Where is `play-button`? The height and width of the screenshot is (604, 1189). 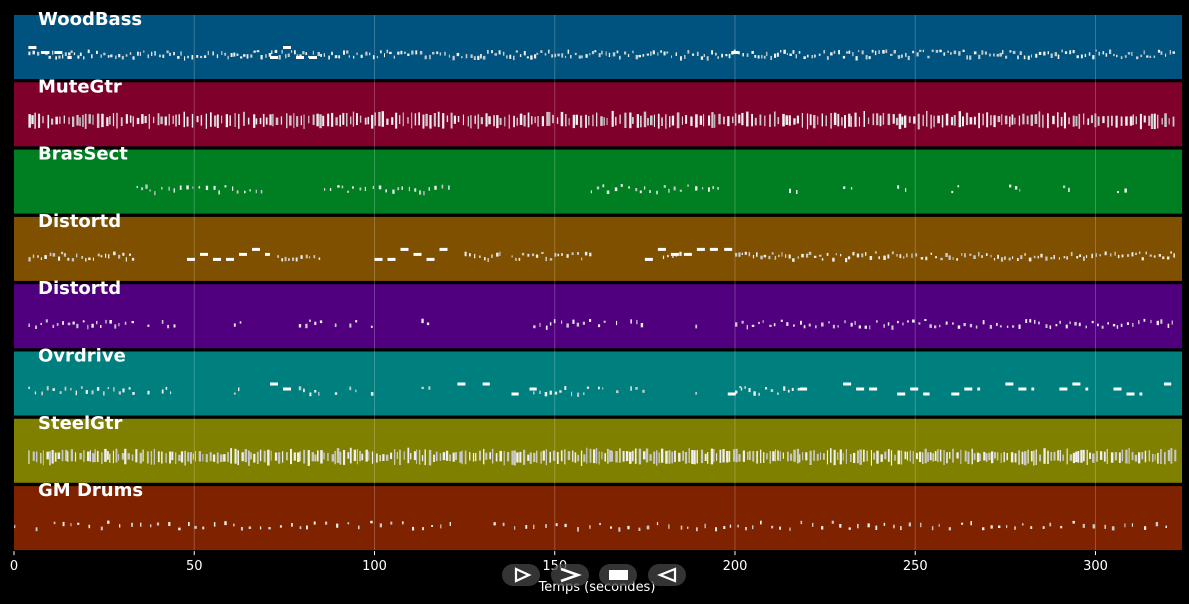 play-button is located at coordinates (521, 575).